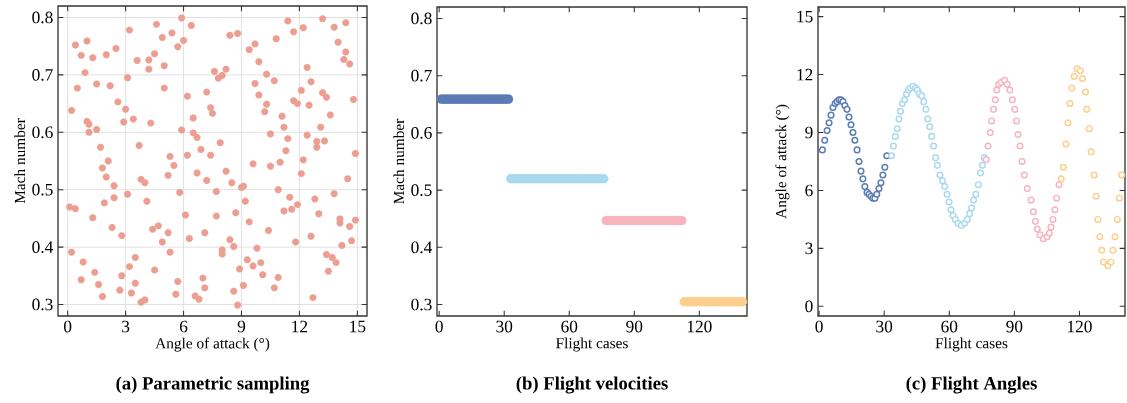 The height and width of the screenshot is (403, 1127). I want to click on y-tick-label: 15, so click(805, 16).